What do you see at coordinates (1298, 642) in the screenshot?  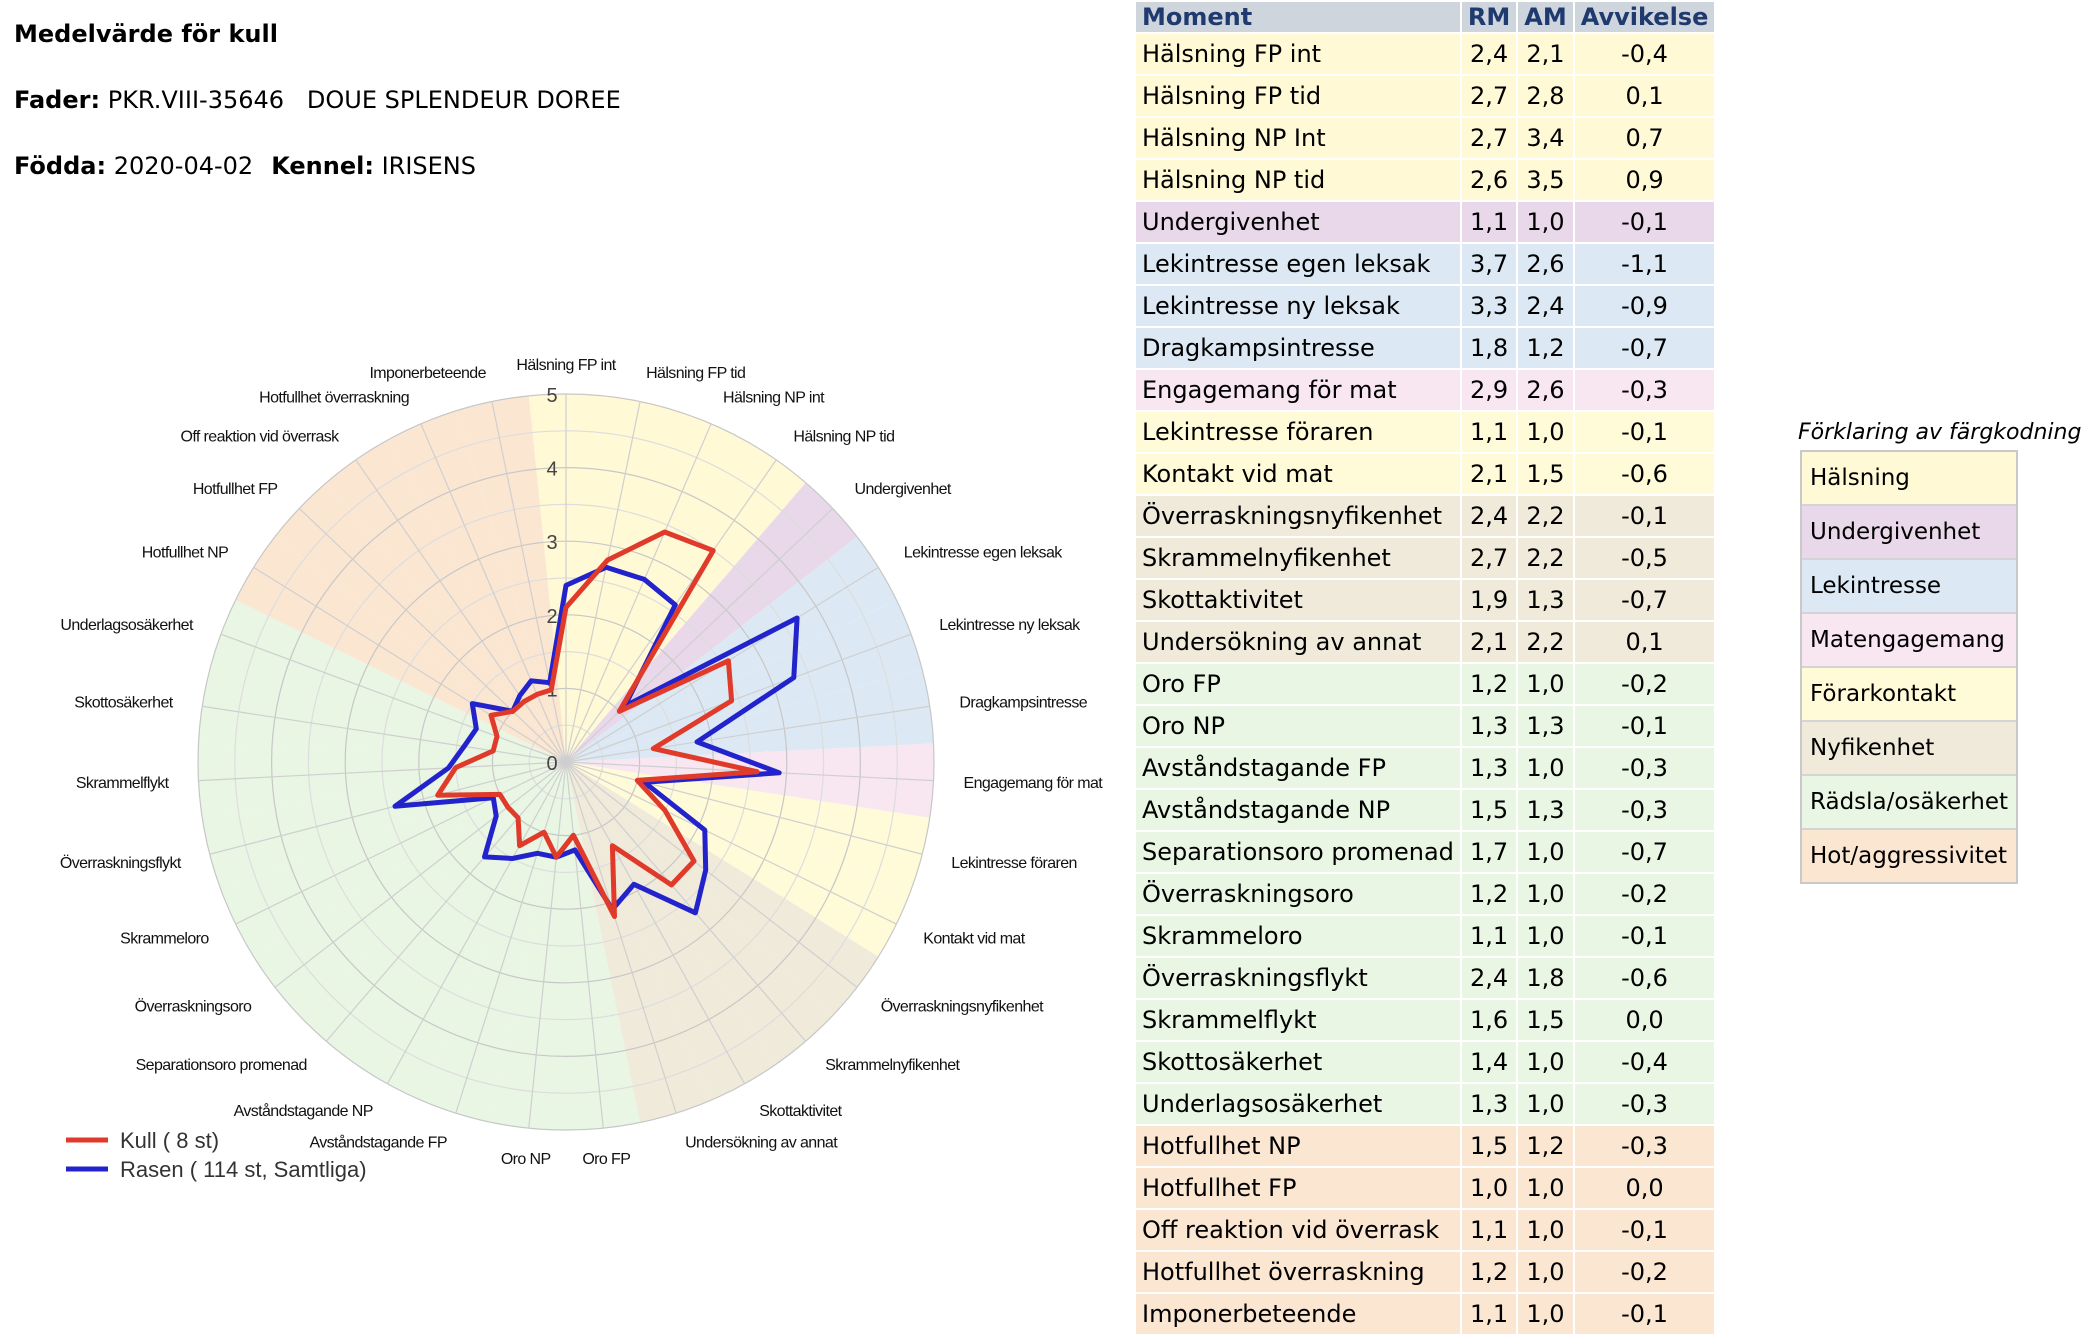 I see `cell-moment: Undersökning av annat` at bounding box center [1298, 642].